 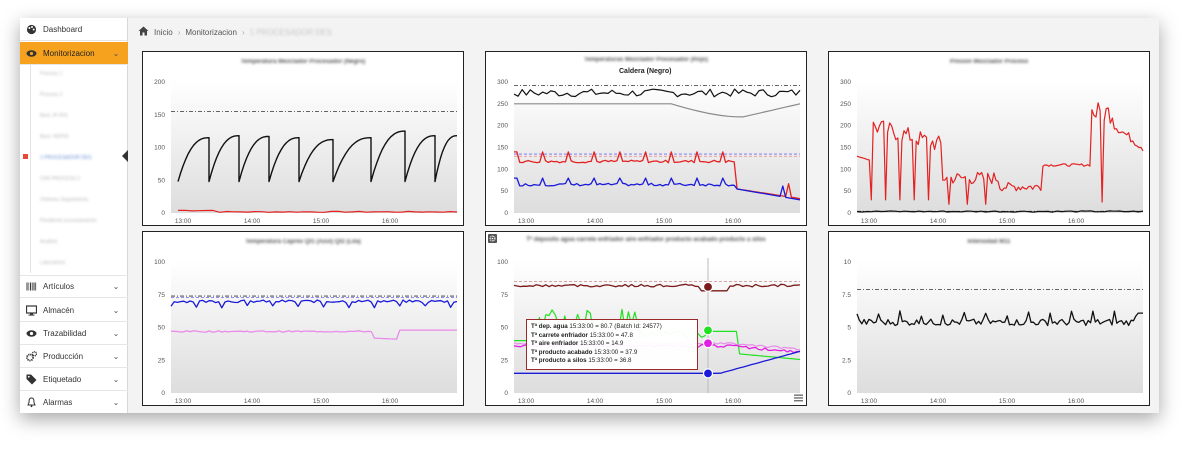 I want to click on tags-icon, so click(x=31, y=379).